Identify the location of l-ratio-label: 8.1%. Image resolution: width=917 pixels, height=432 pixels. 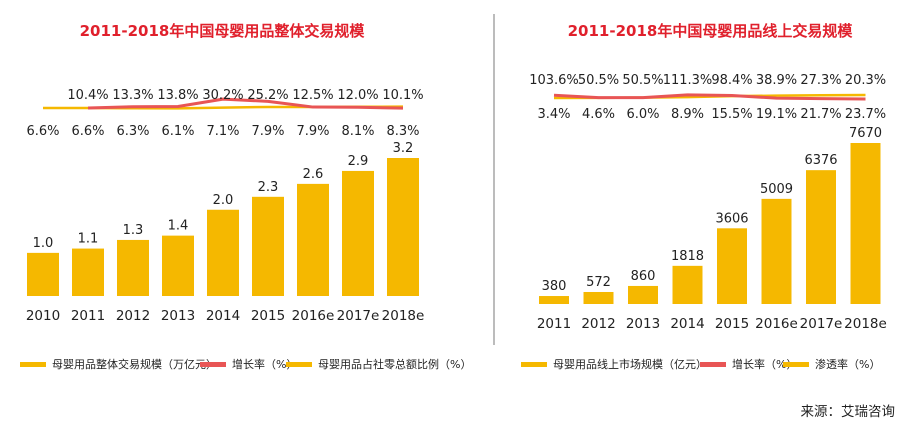
(357, 131).